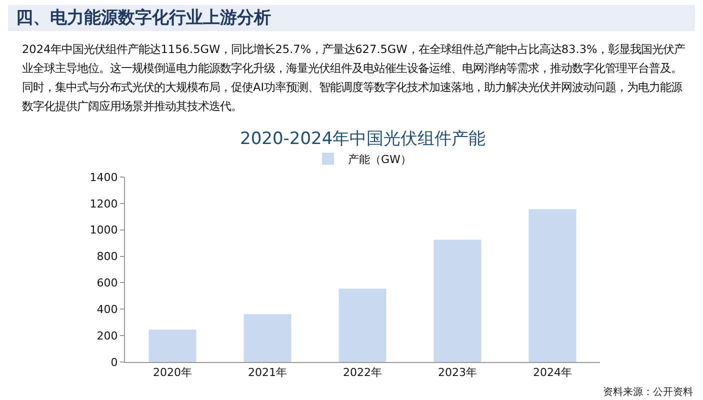  What do you see at coordinates (104, 177) in the screenshot?
I see `y-tick-label: 1400` at bounding box center [104, 177].